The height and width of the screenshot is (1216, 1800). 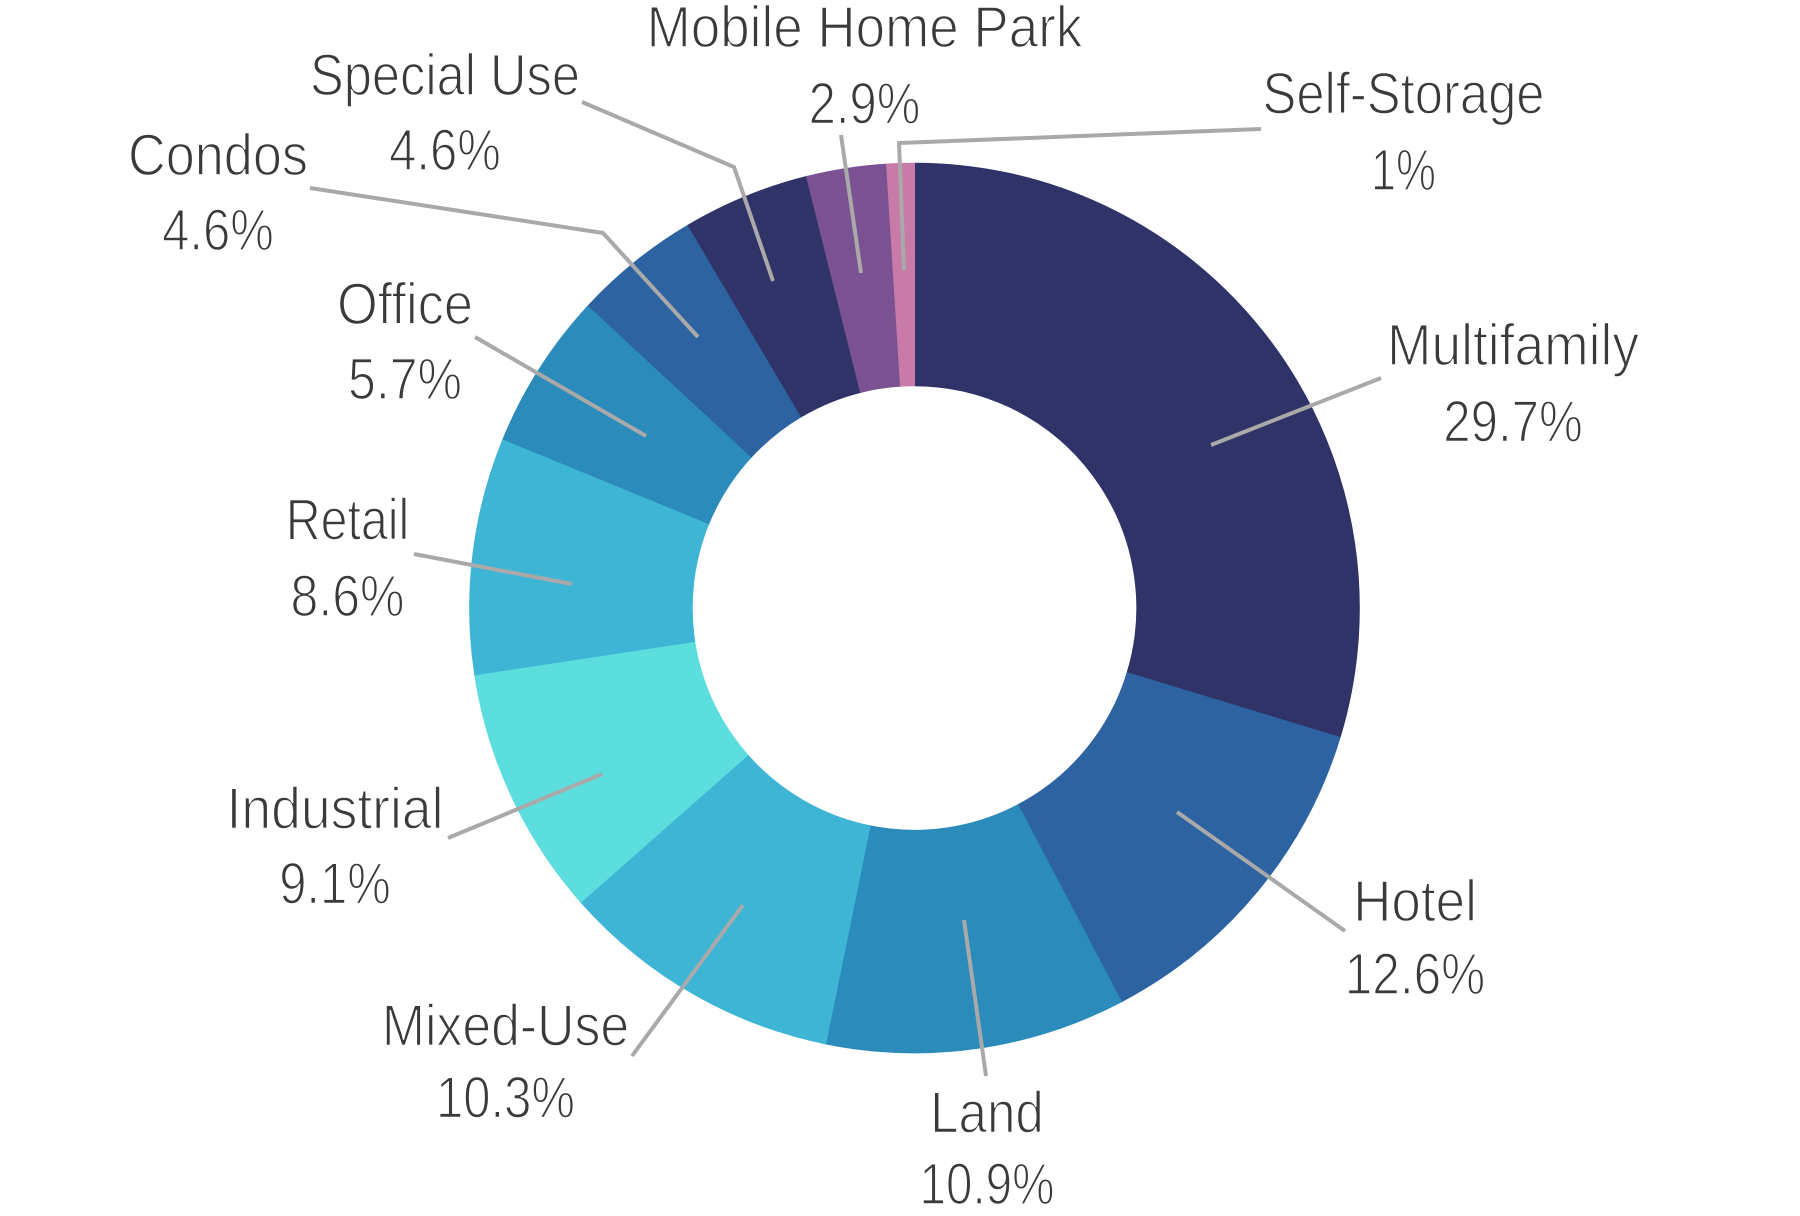 I want to click on svg-text: Mixed-Use, so click(x=505, y=1025).